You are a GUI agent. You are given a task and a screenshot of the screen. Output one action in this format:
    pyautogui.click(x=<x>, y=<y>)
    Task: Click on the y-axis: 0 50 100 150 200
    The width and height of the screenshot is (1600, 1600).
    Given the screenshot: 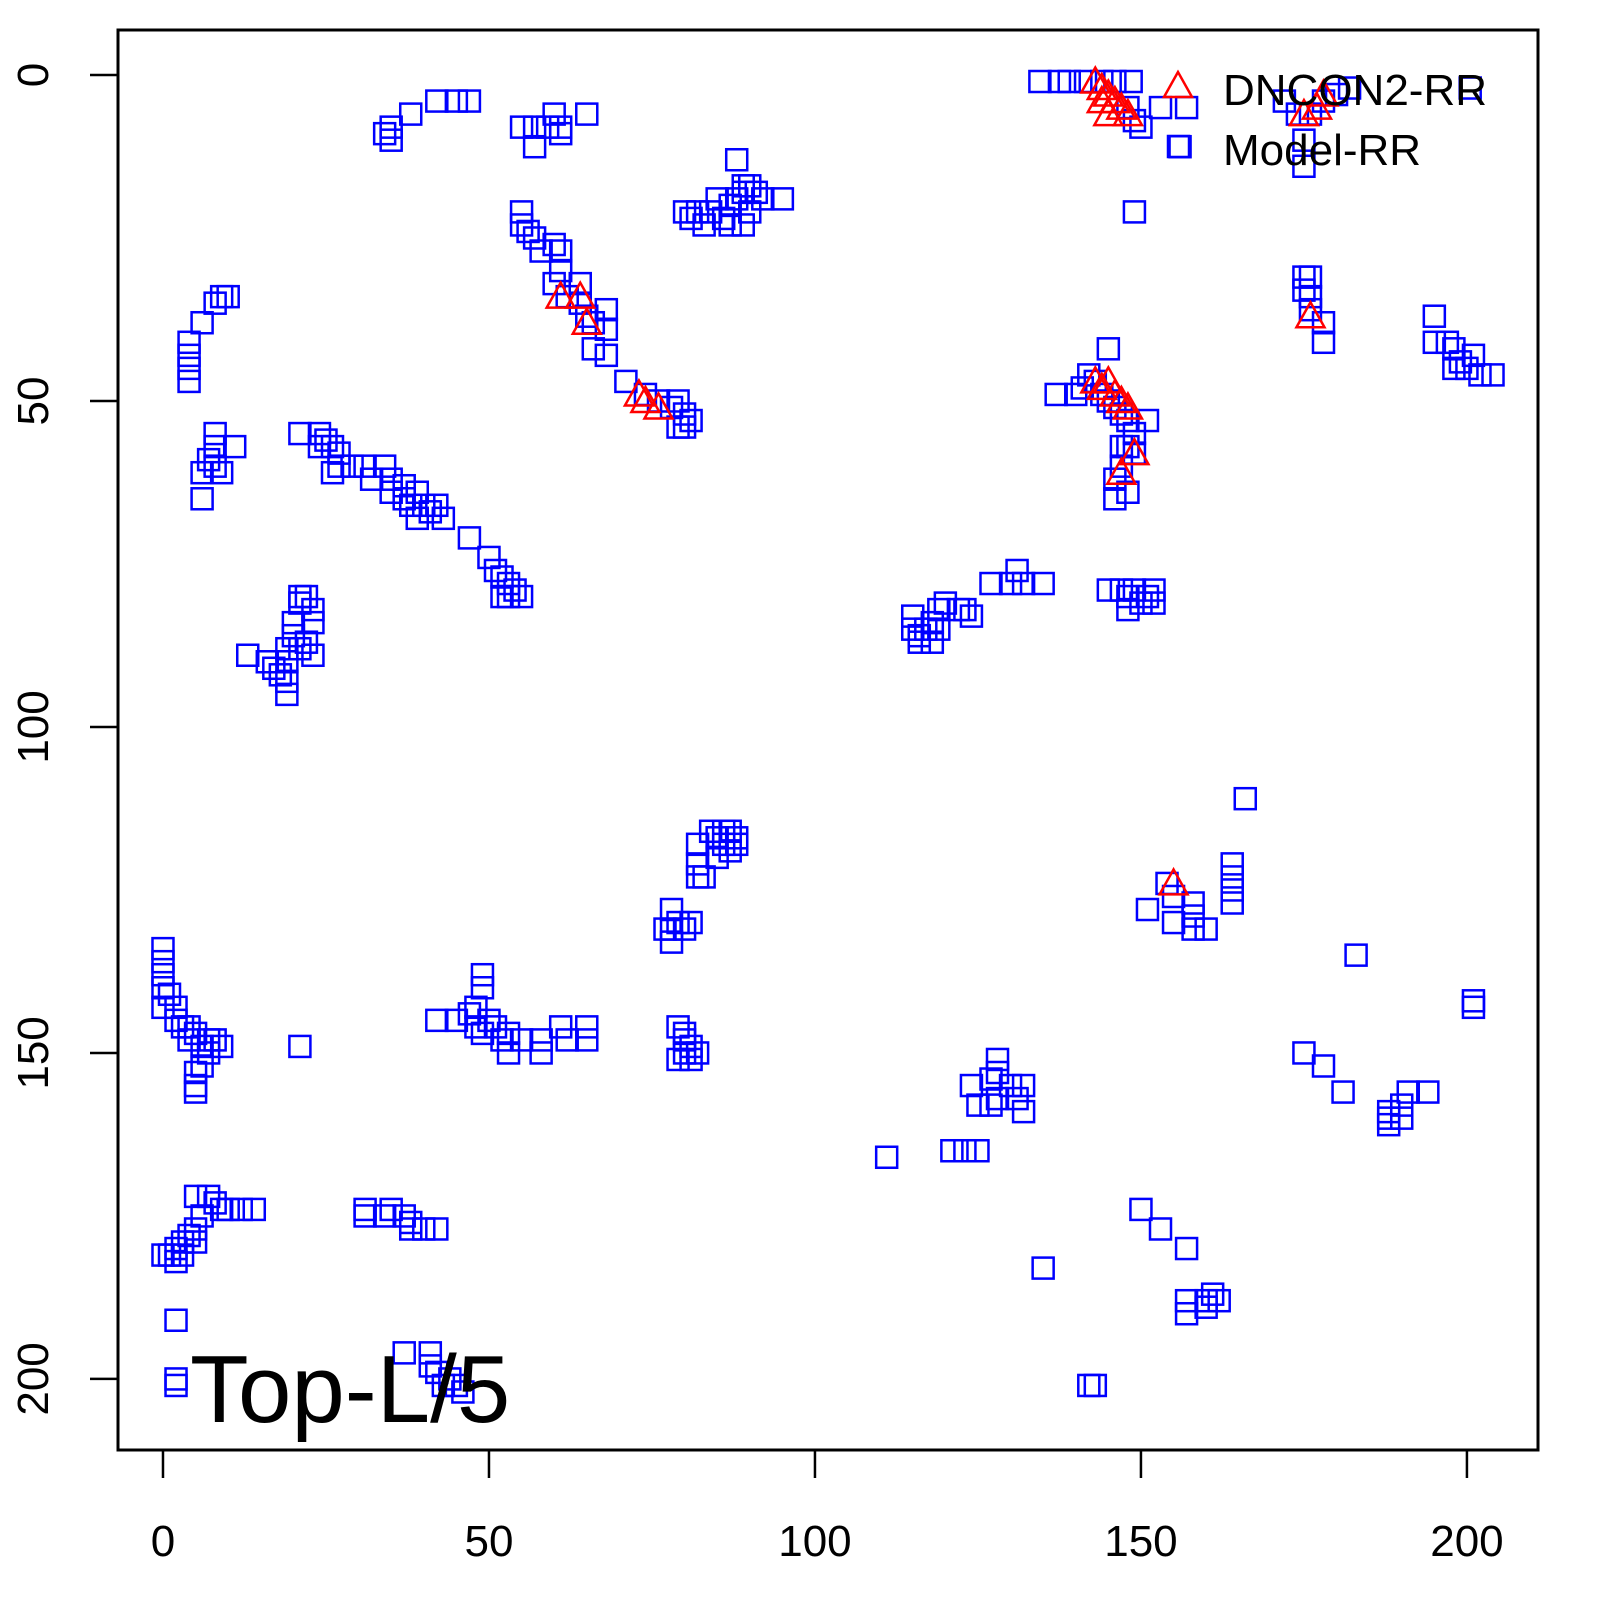 What is the action you would take?
    pyautogui.click(x=64, y=739)
    